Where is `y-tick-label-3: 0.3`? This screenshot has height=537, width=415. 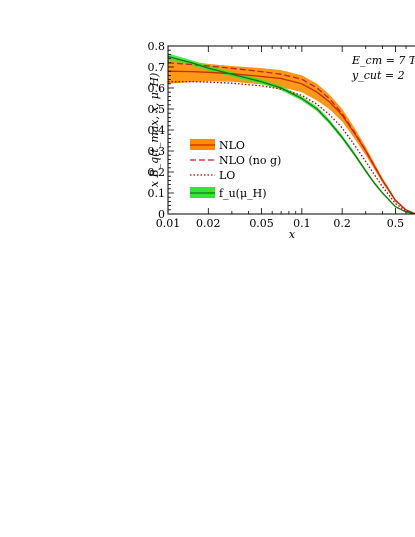 y-tick-label-3: 0.3 is located at coordinates (157, 151).